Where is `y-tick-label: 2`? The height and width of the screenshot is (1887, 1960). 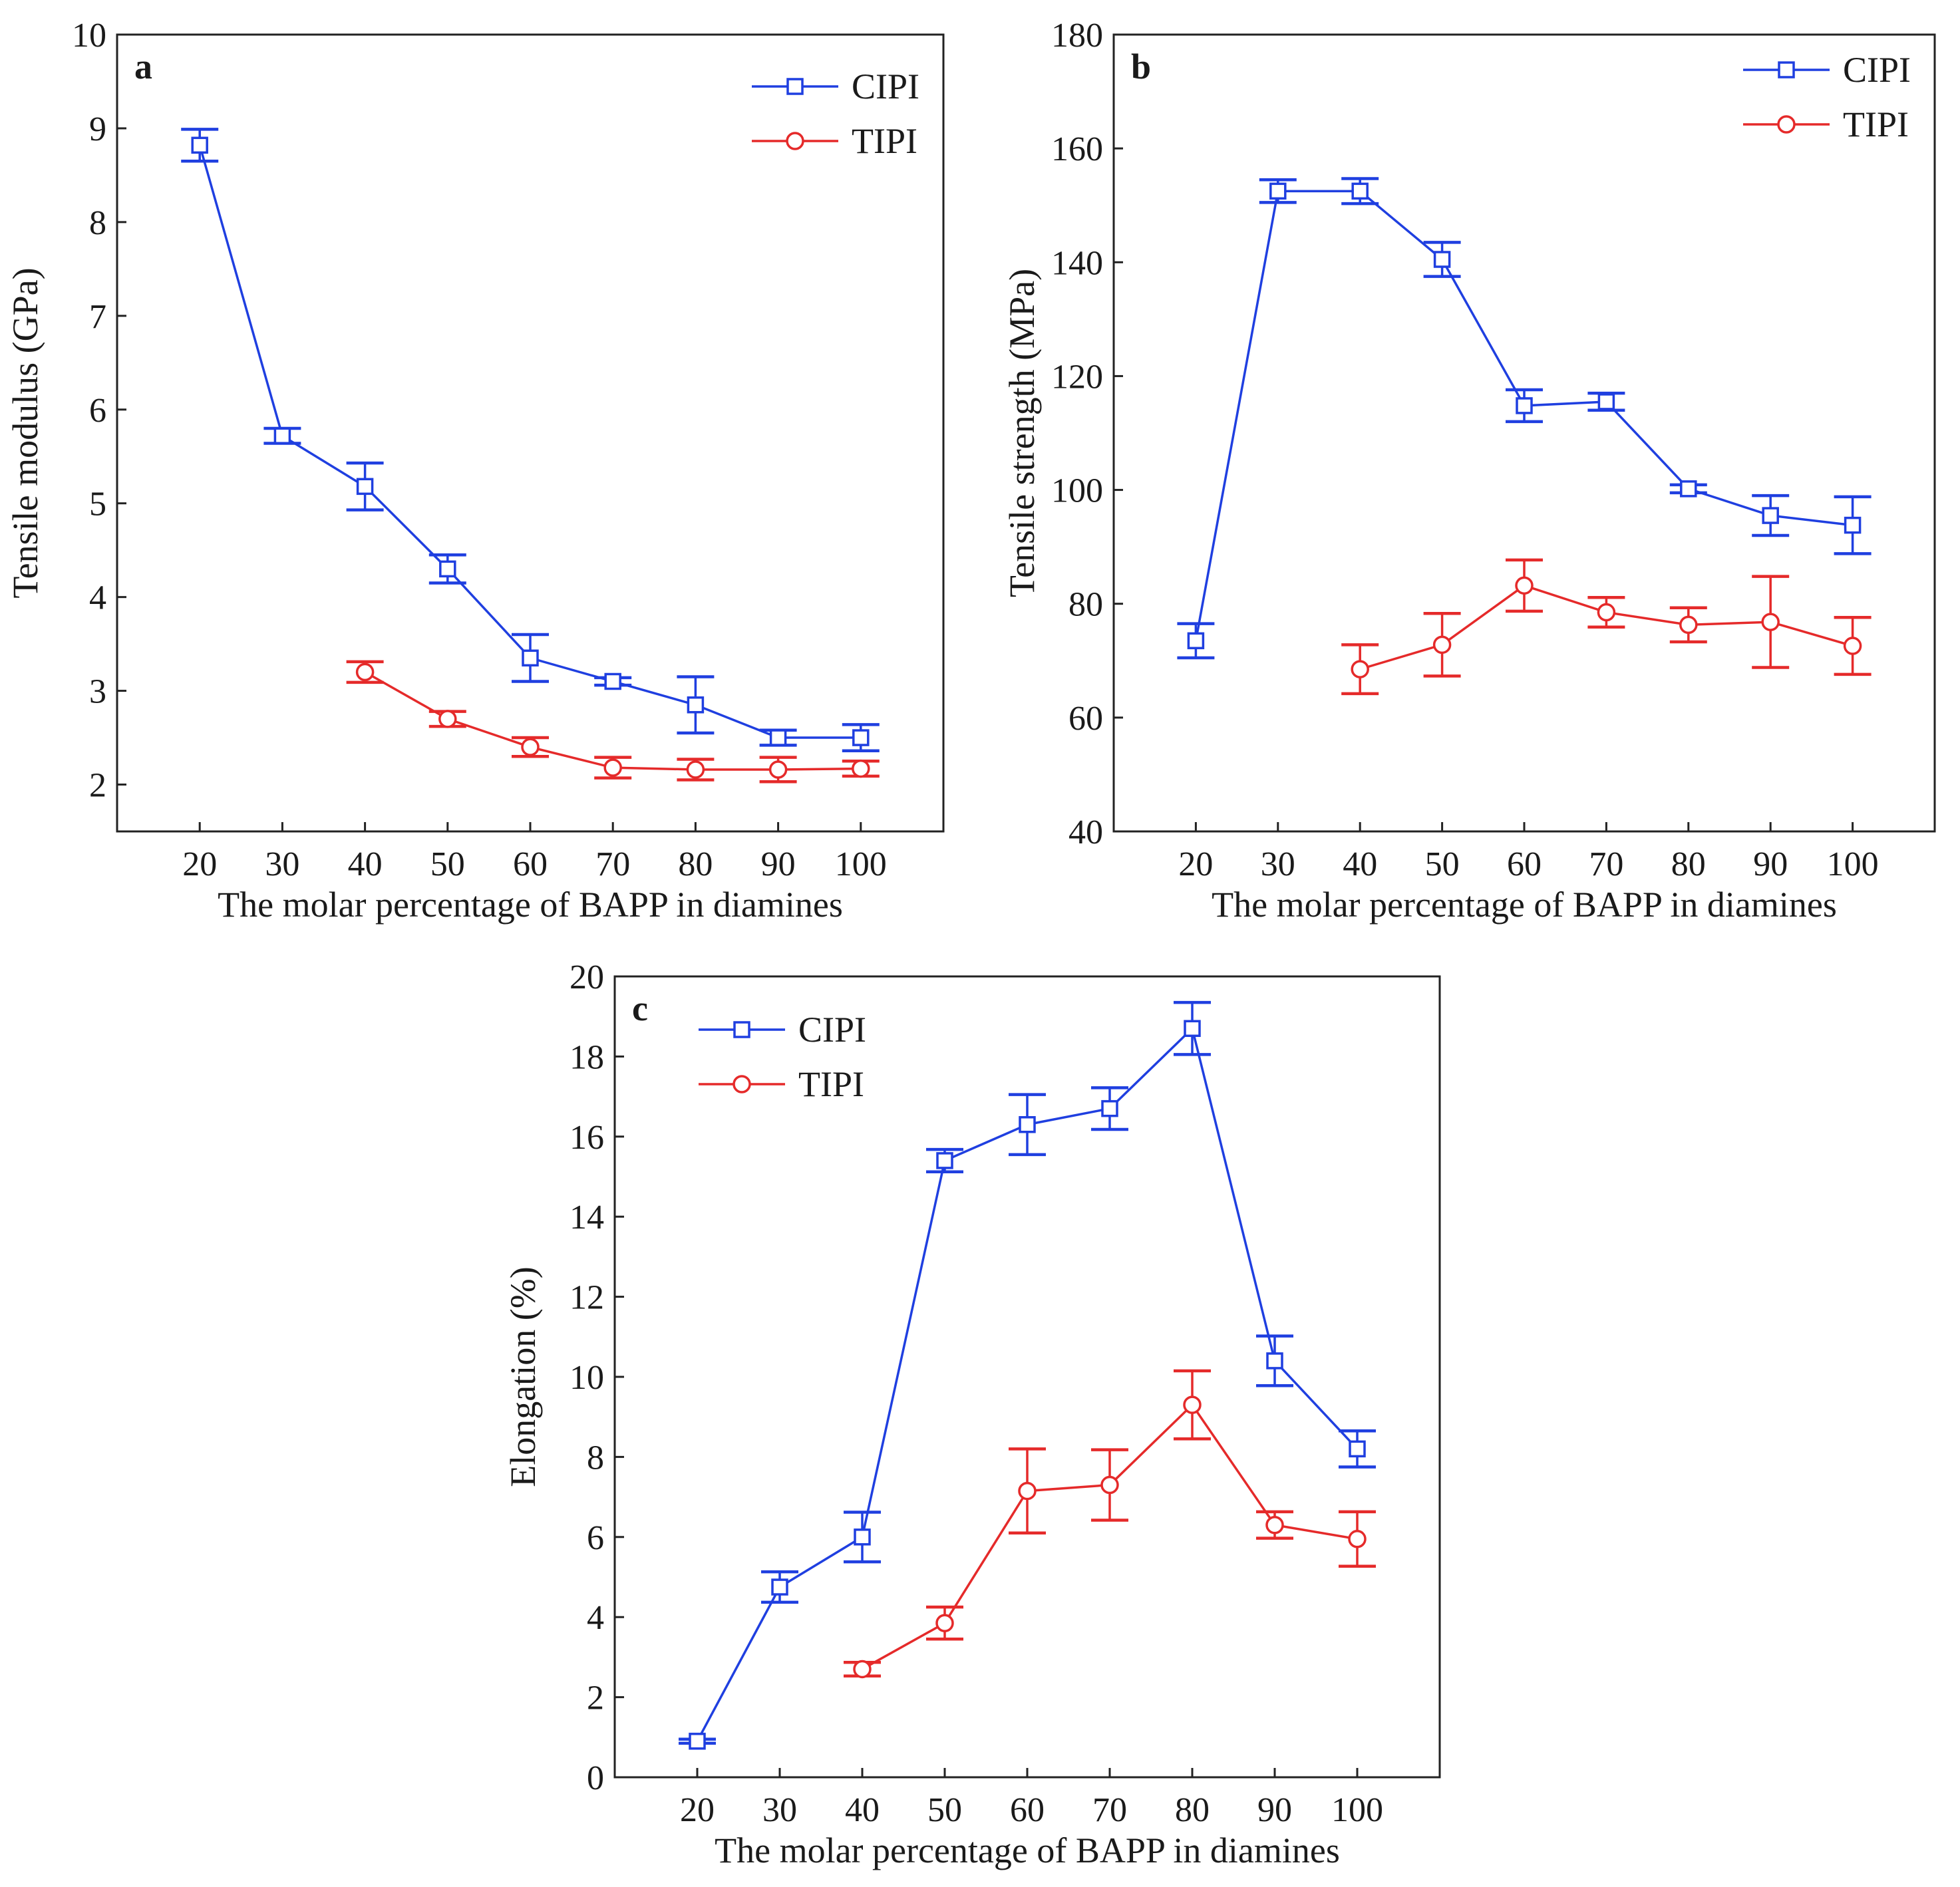
y-tick-label: 2 is located at coordinates (595, 1698).